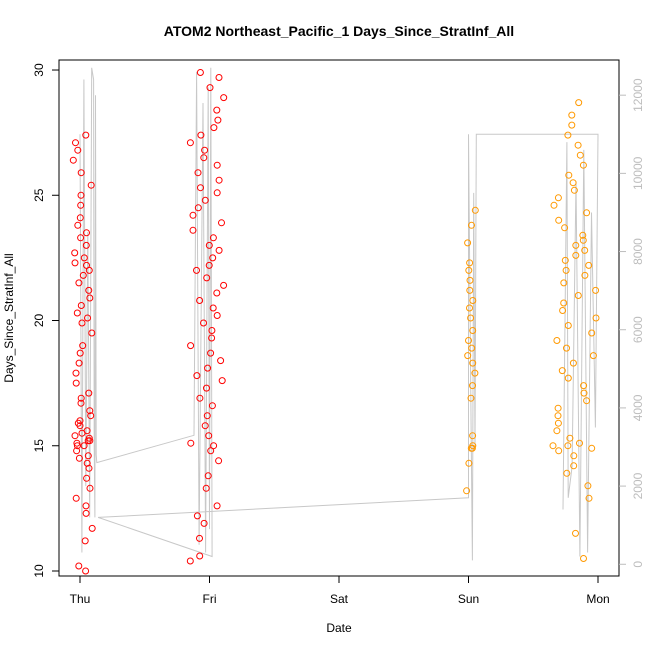 The width and height of the screenshot is (650, 650). What do you see at coordinates (638, 251) in the screenshot?
I see `secondary-y-tick-label: 8000` at bounding box center [638, 251].